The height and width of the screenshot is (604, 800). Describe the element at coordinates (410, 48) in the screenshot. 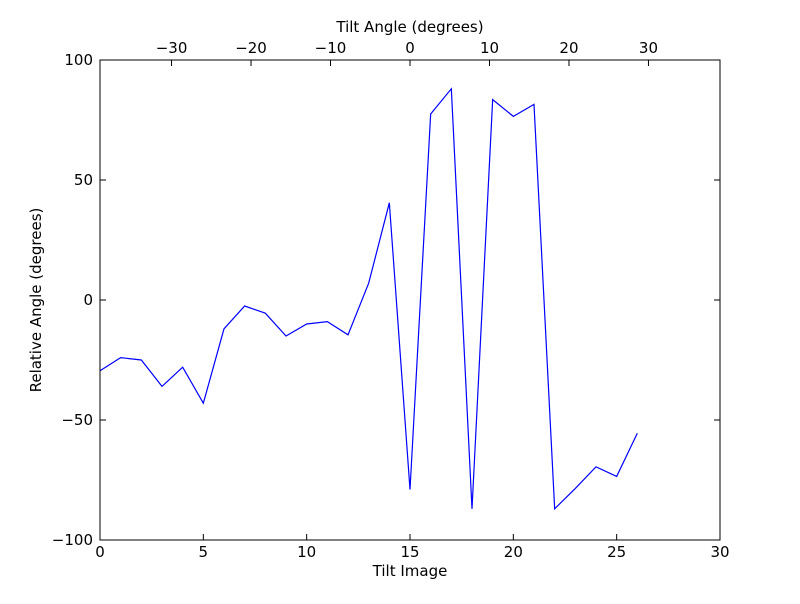

I see `top-x-tick-label: 0` at that location.